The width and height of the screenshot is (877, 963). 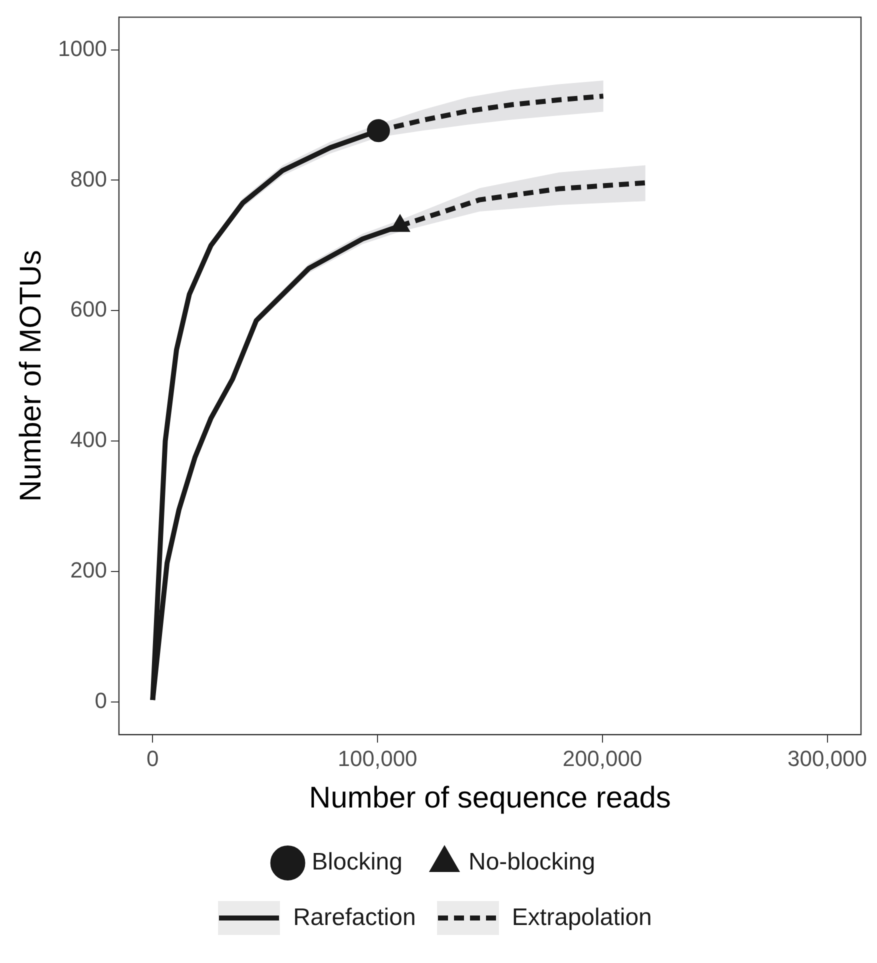 I want to click on y-tick-label: 400, so click(x=88, y=439).